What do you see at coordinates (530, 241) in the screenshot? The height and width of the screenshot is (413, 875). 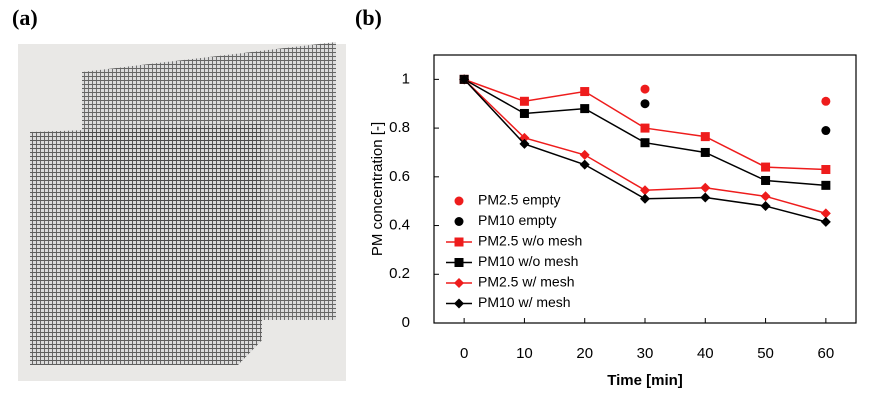 I see `legend-label: PM2.5 w/o mesh` at bounding box center [530, 241].